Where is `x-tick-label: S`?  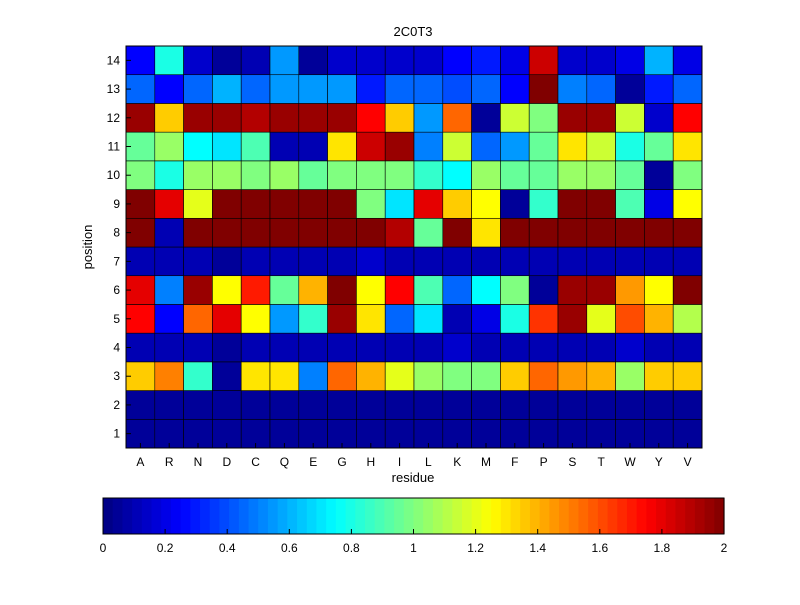 x-tick-label: S is located at coordinates (572, 462).